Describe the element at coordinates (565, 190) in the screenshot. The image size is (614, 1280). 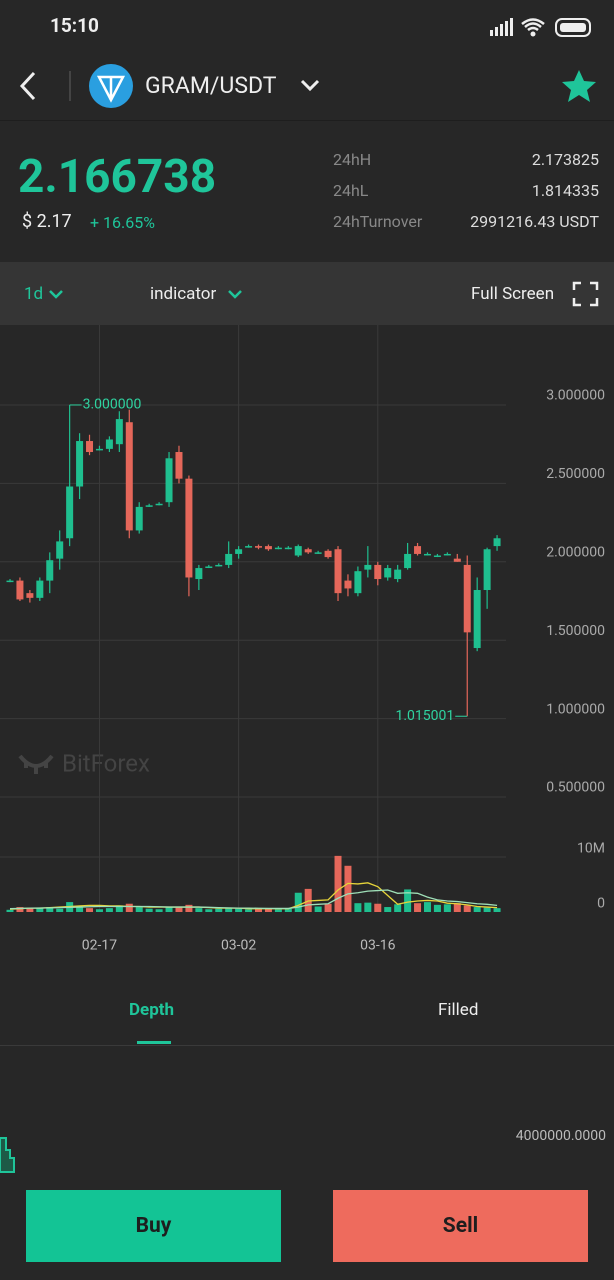
I see `stat-value: 1.814335` at that location.